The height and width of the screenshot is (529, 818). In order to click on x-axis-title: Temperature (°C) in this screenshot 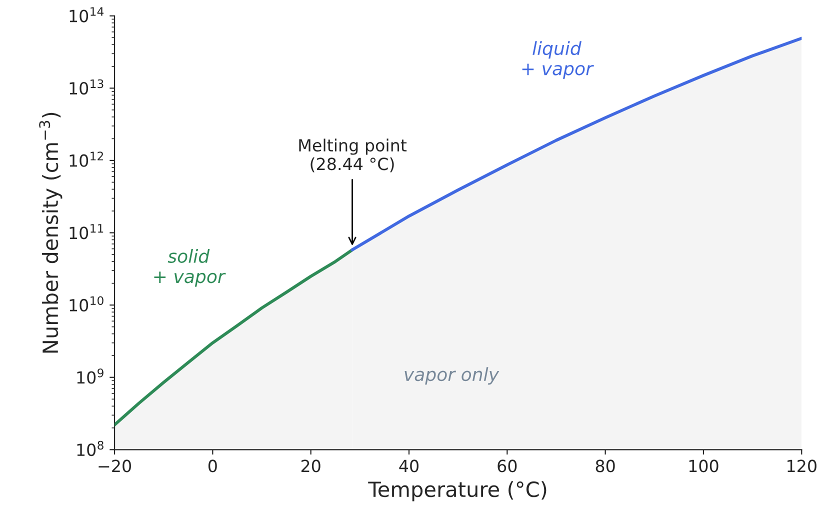, I will do `click(457, 491)`.